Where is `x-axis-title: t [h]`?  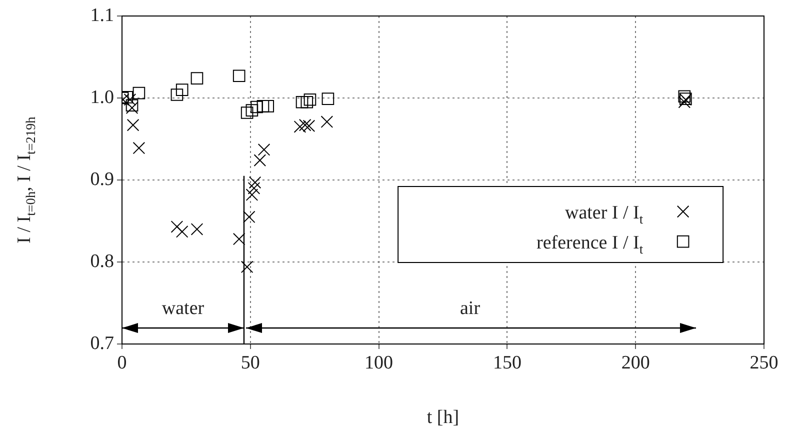
x-axis-title: t [h] is located at coordinates (443, 417).